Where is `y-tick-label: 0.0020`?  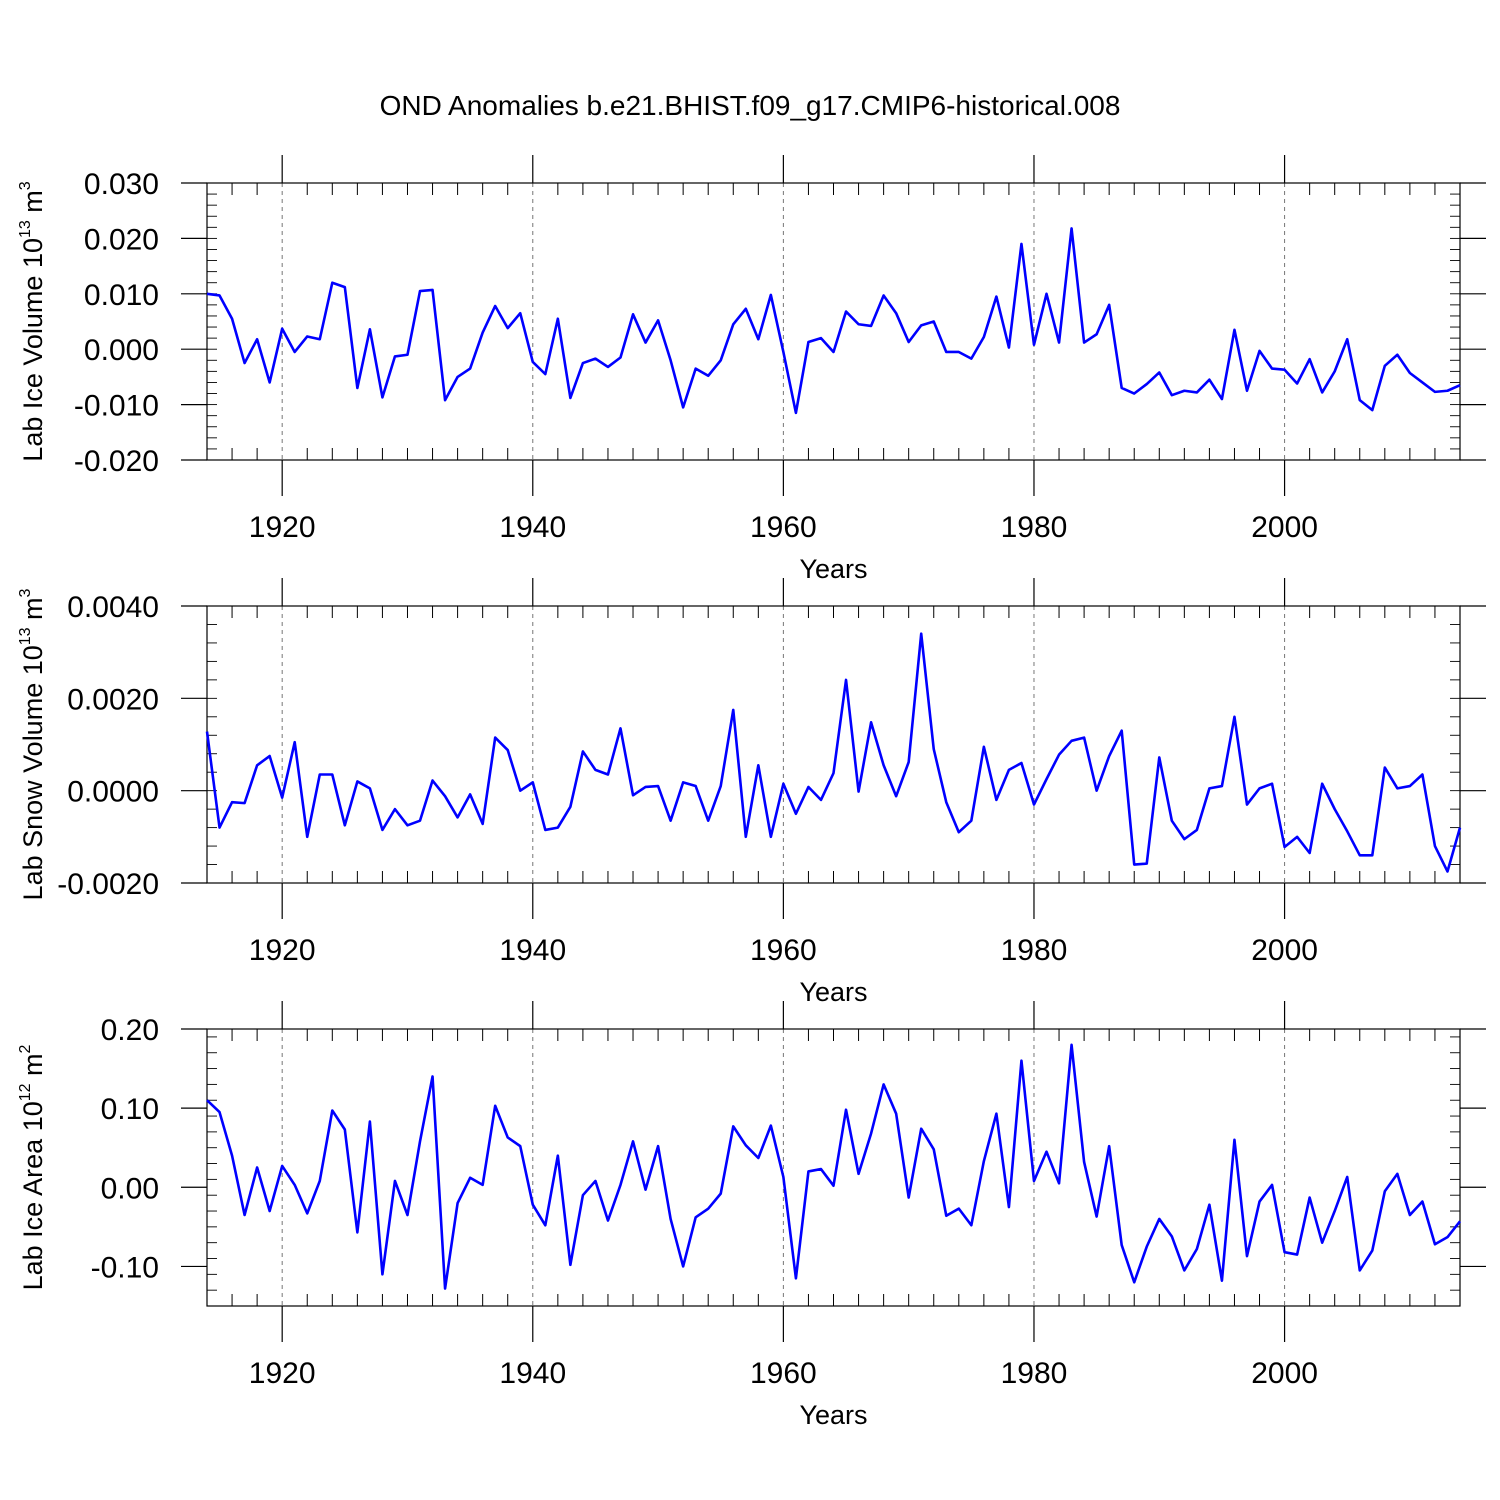 y-tick-label: 0.0020 is located at coordinates (113, 699).